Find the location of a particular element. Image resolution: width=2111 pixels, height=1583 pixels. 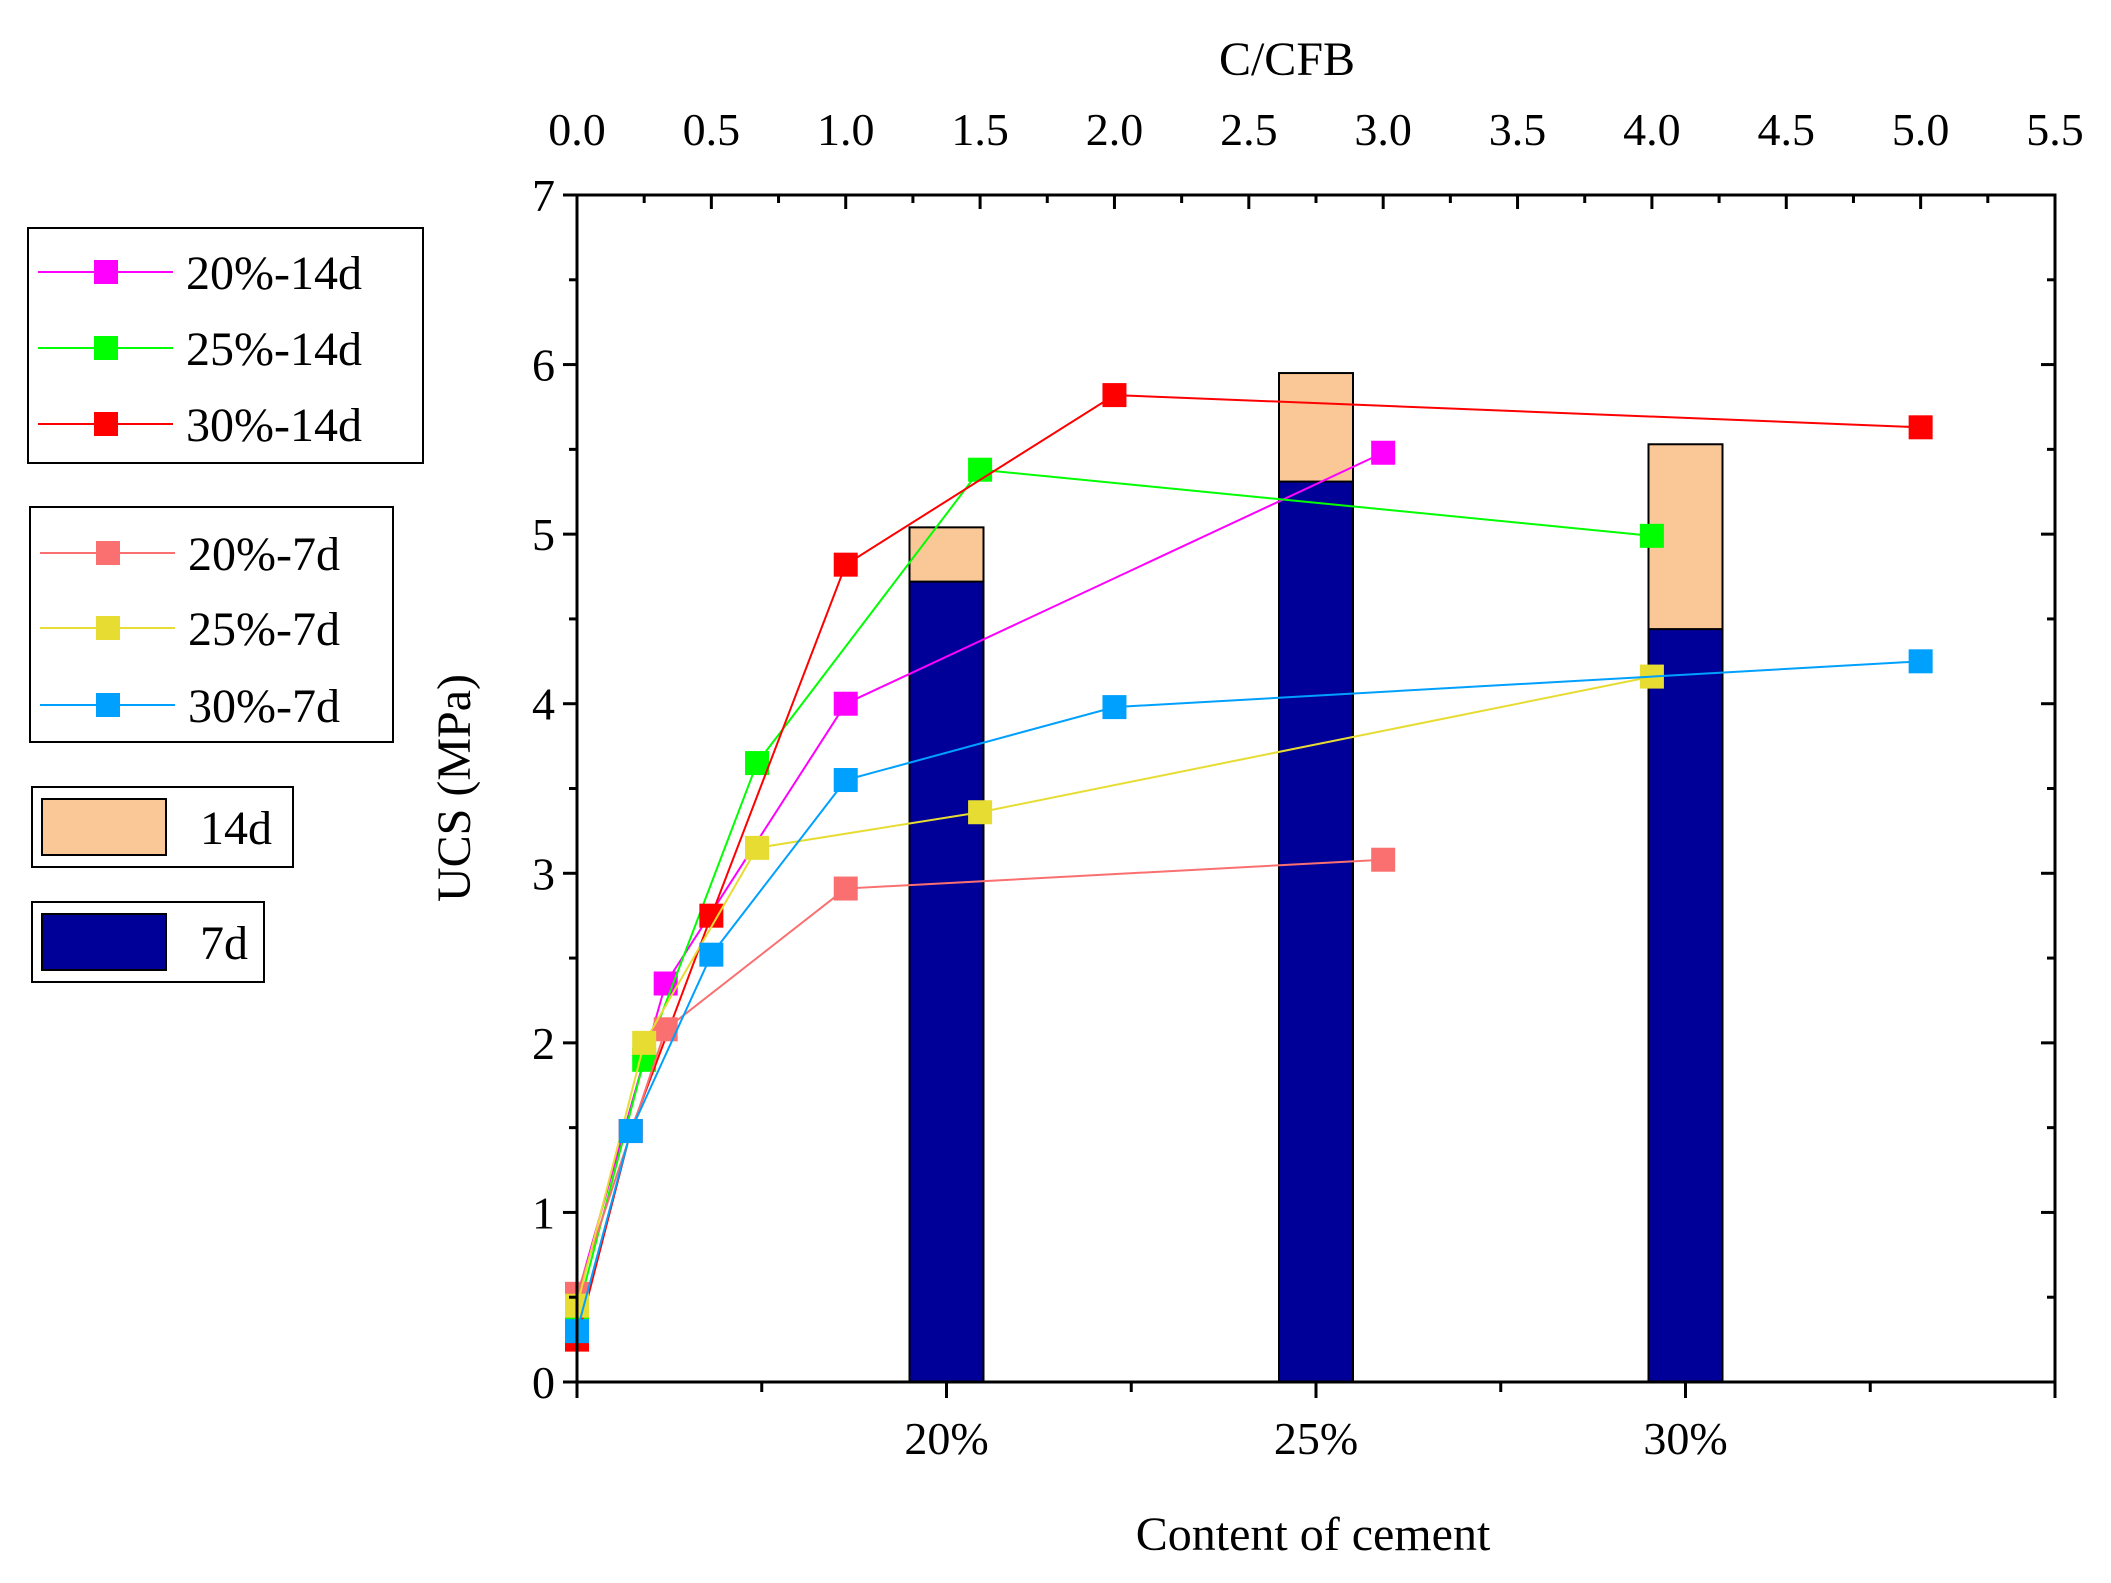

legend-label-30pct-14d: 30%-14d is located at coordinates (274, 425).